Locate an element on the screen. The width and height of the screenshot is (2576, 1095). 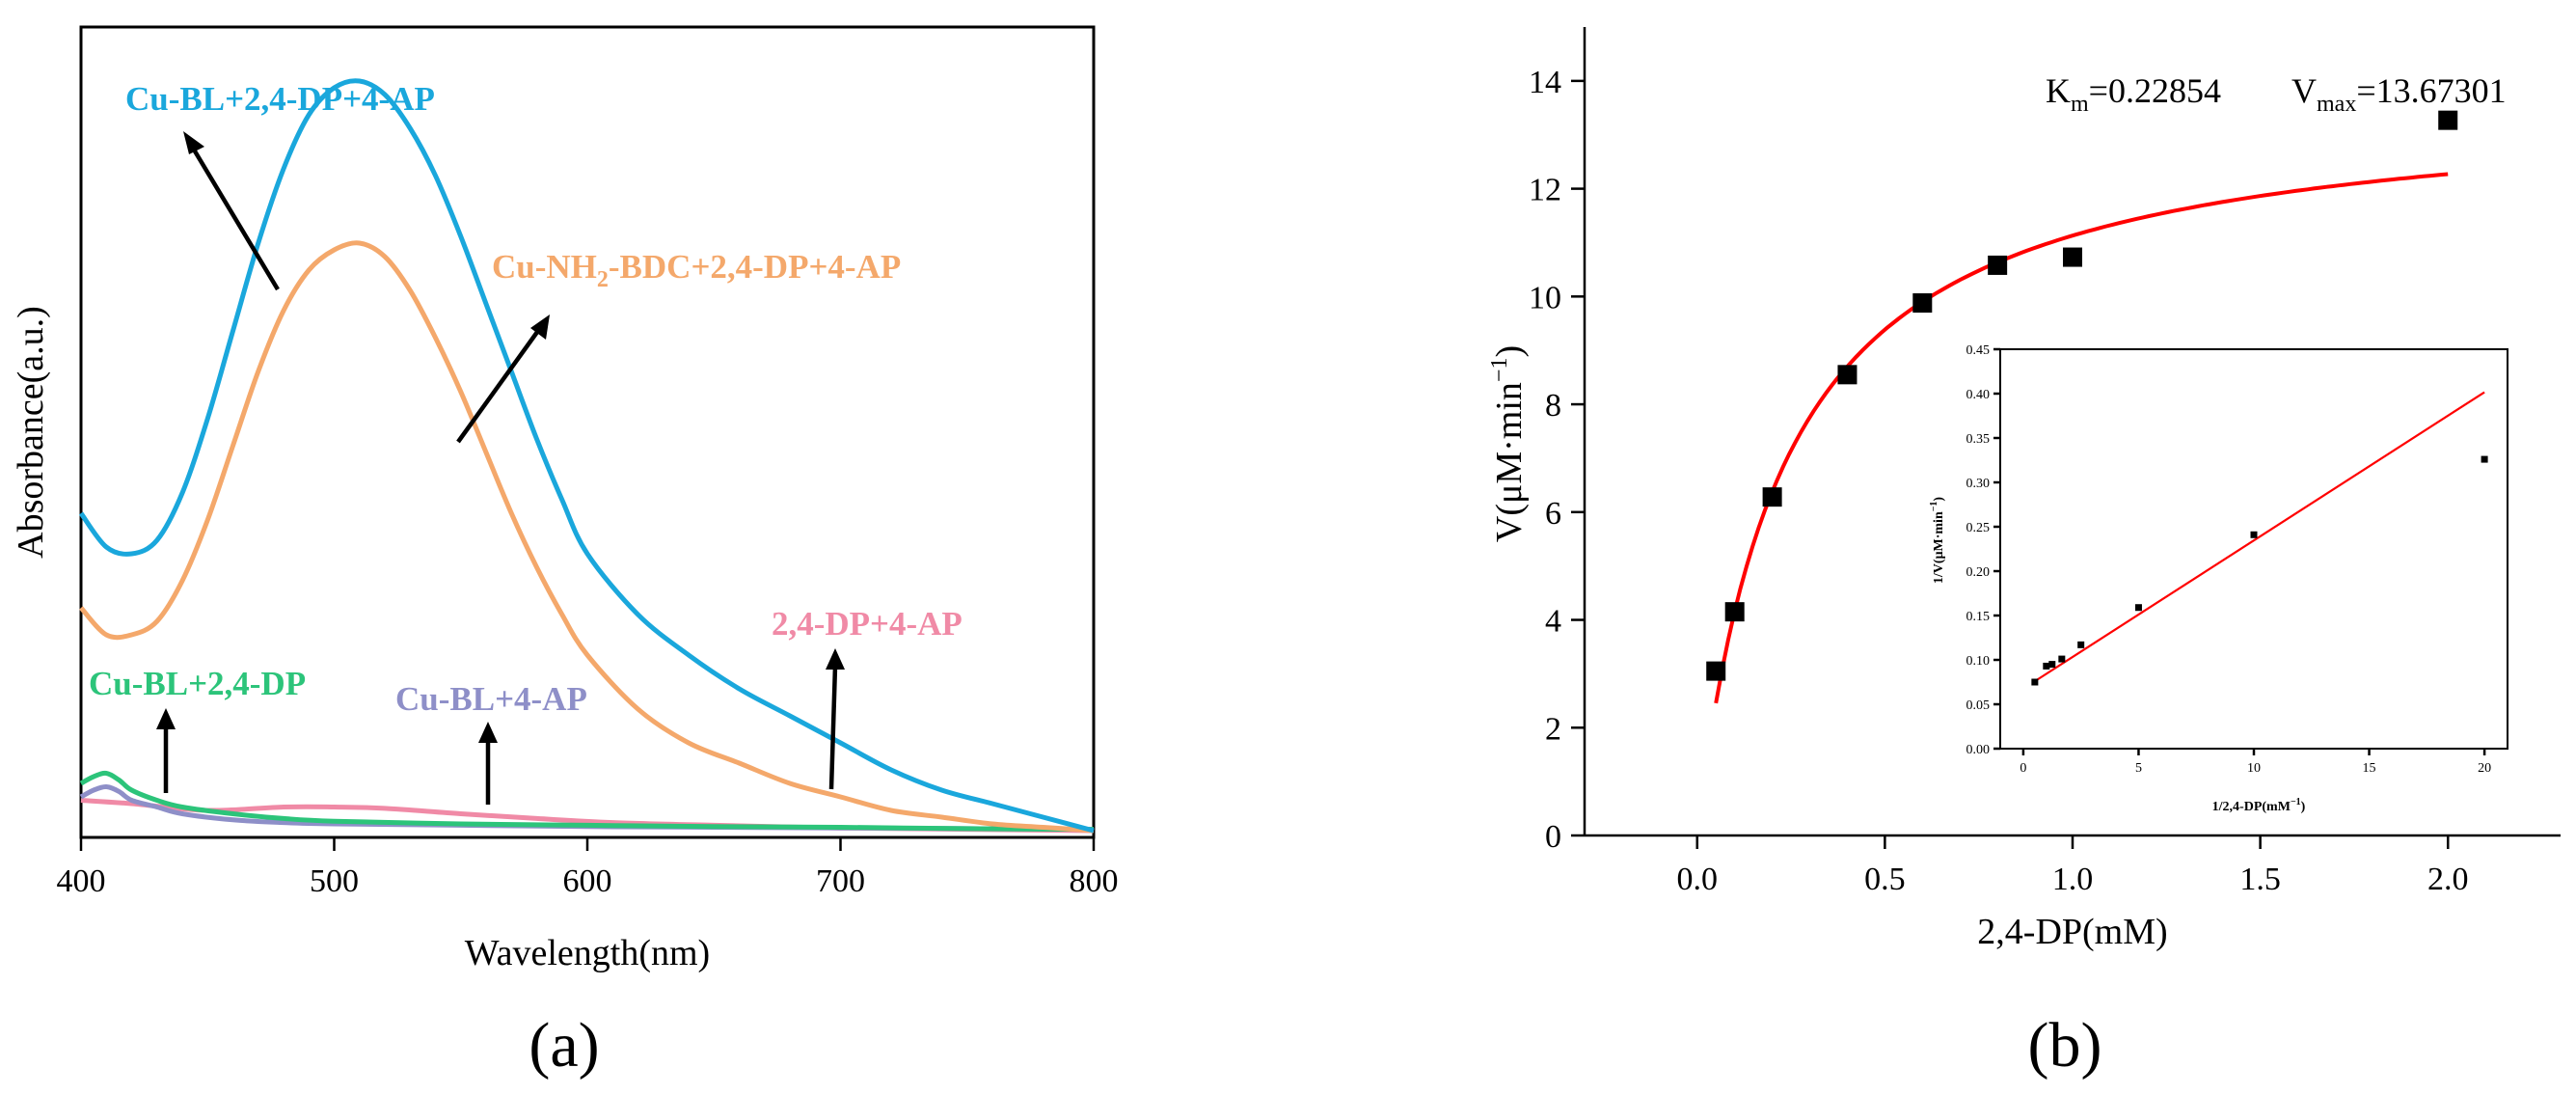
inset-y-tick-label-0.30: 0.30 is located at coordinates (1978, 484).